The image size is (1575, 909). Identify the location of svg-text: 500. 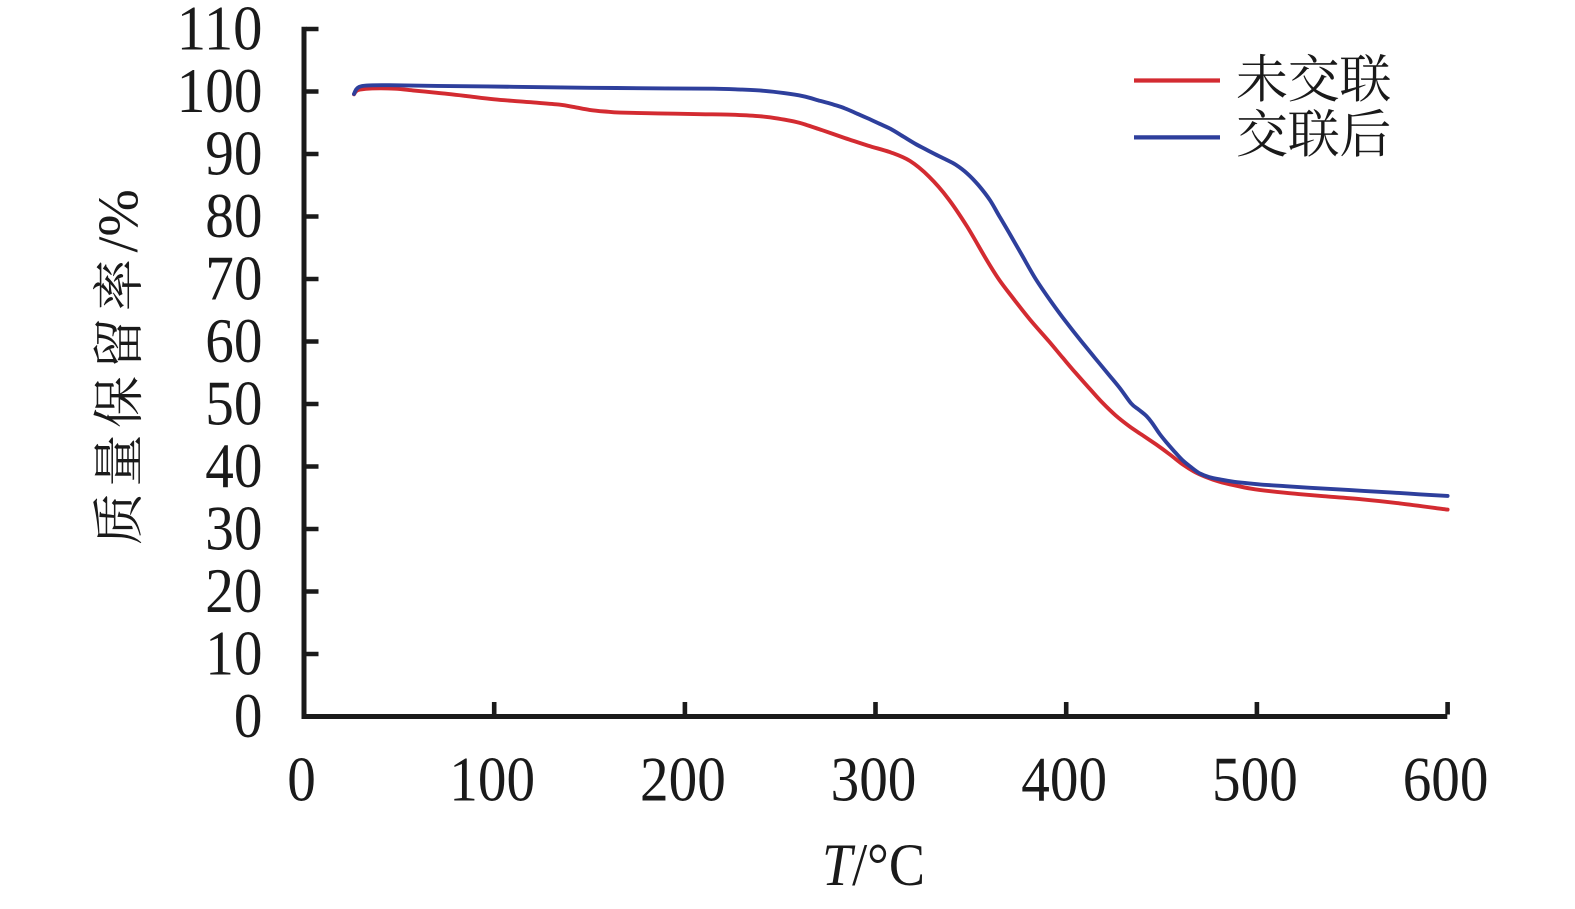
(1255, 780).